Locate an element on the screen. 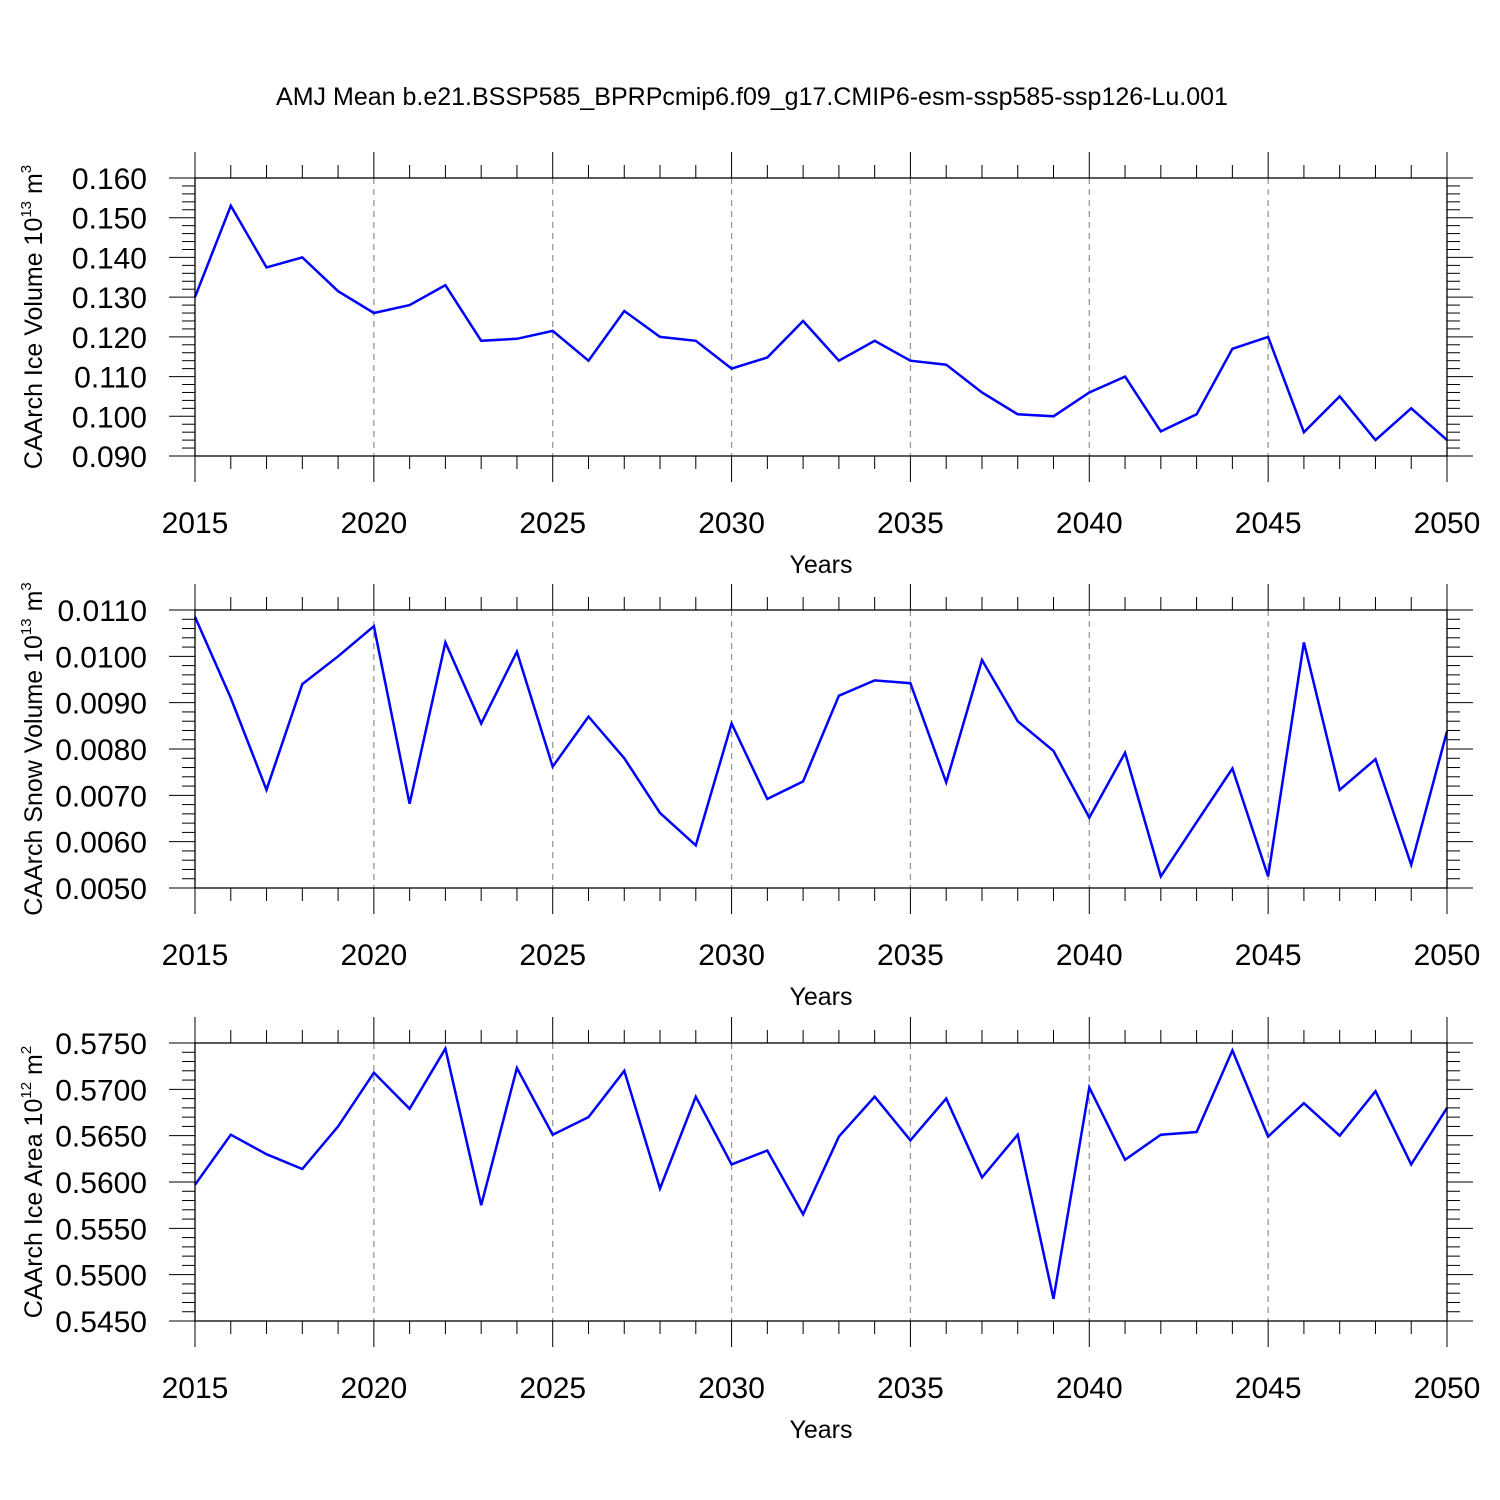 The width and height of the screenshot is (1500, 1500). y-tick-label: 0.0100 is located at coordinates (101, 657).